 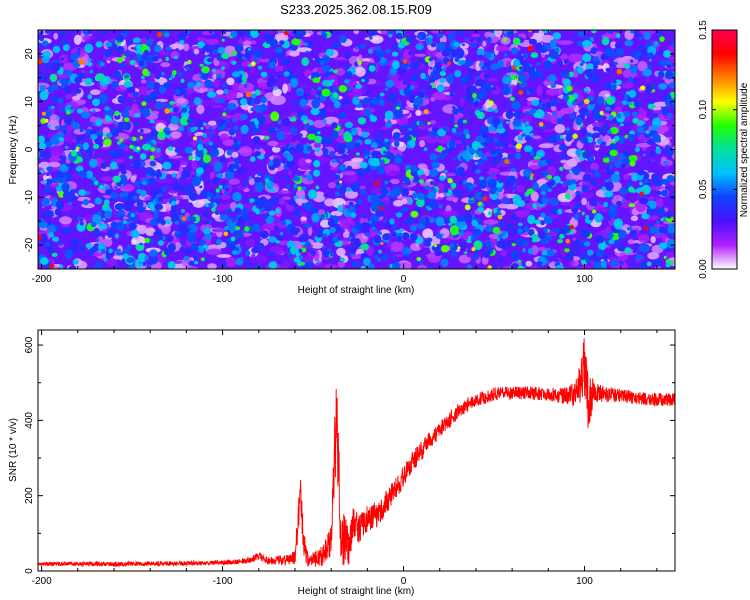 What do you see at coordinates (717, 149) in the screenshot?
I see `colorbar-ticks: 0.000.050.100.15` at bounding box center [717, 149].